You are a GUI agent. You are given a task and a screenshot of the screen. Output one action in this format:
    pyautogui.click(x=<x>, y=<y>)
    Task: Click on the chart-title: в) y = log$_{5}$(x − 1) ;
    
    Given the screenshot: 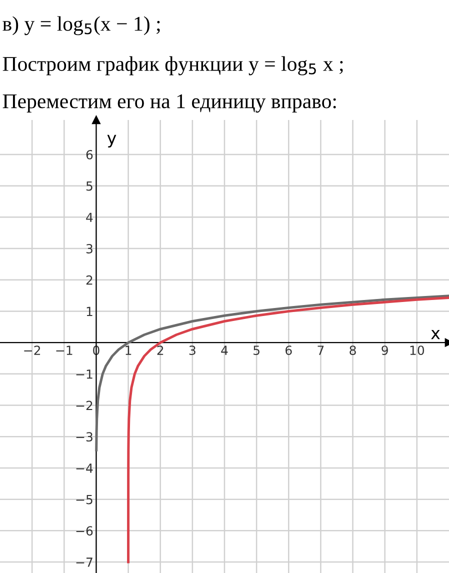 What is the action you would take?
    pyautogui.click(x=81, y=26)
    